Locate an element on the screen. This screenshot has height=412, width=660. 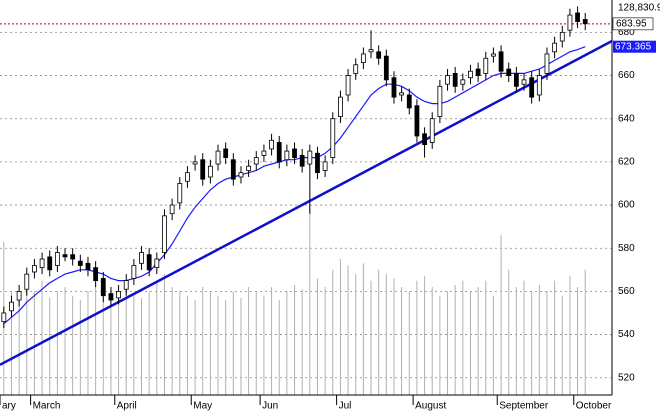
last-price-box is located at coordinates (633, 24).